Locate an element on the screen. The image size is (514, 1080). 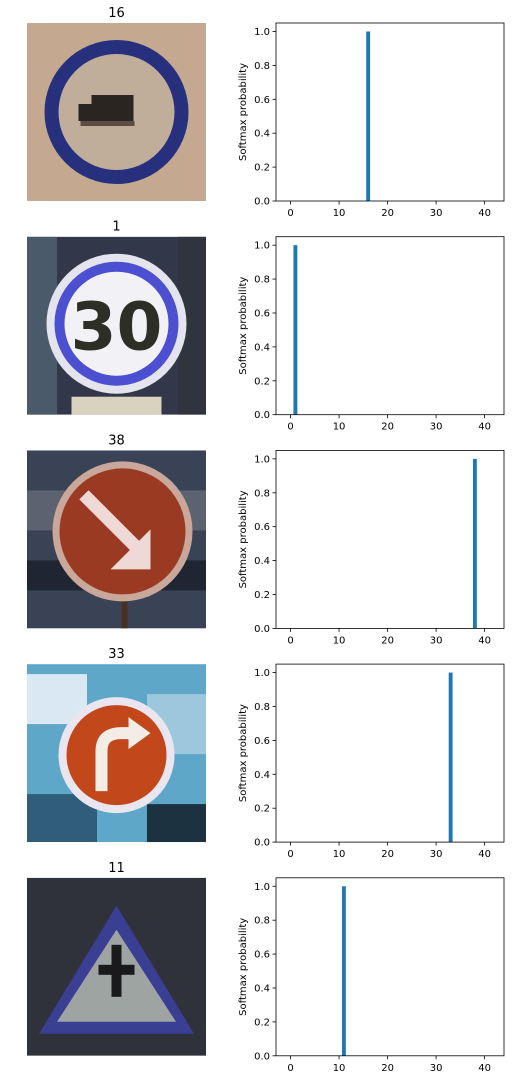
image-title: 11 is located at coordinates (116, 868).